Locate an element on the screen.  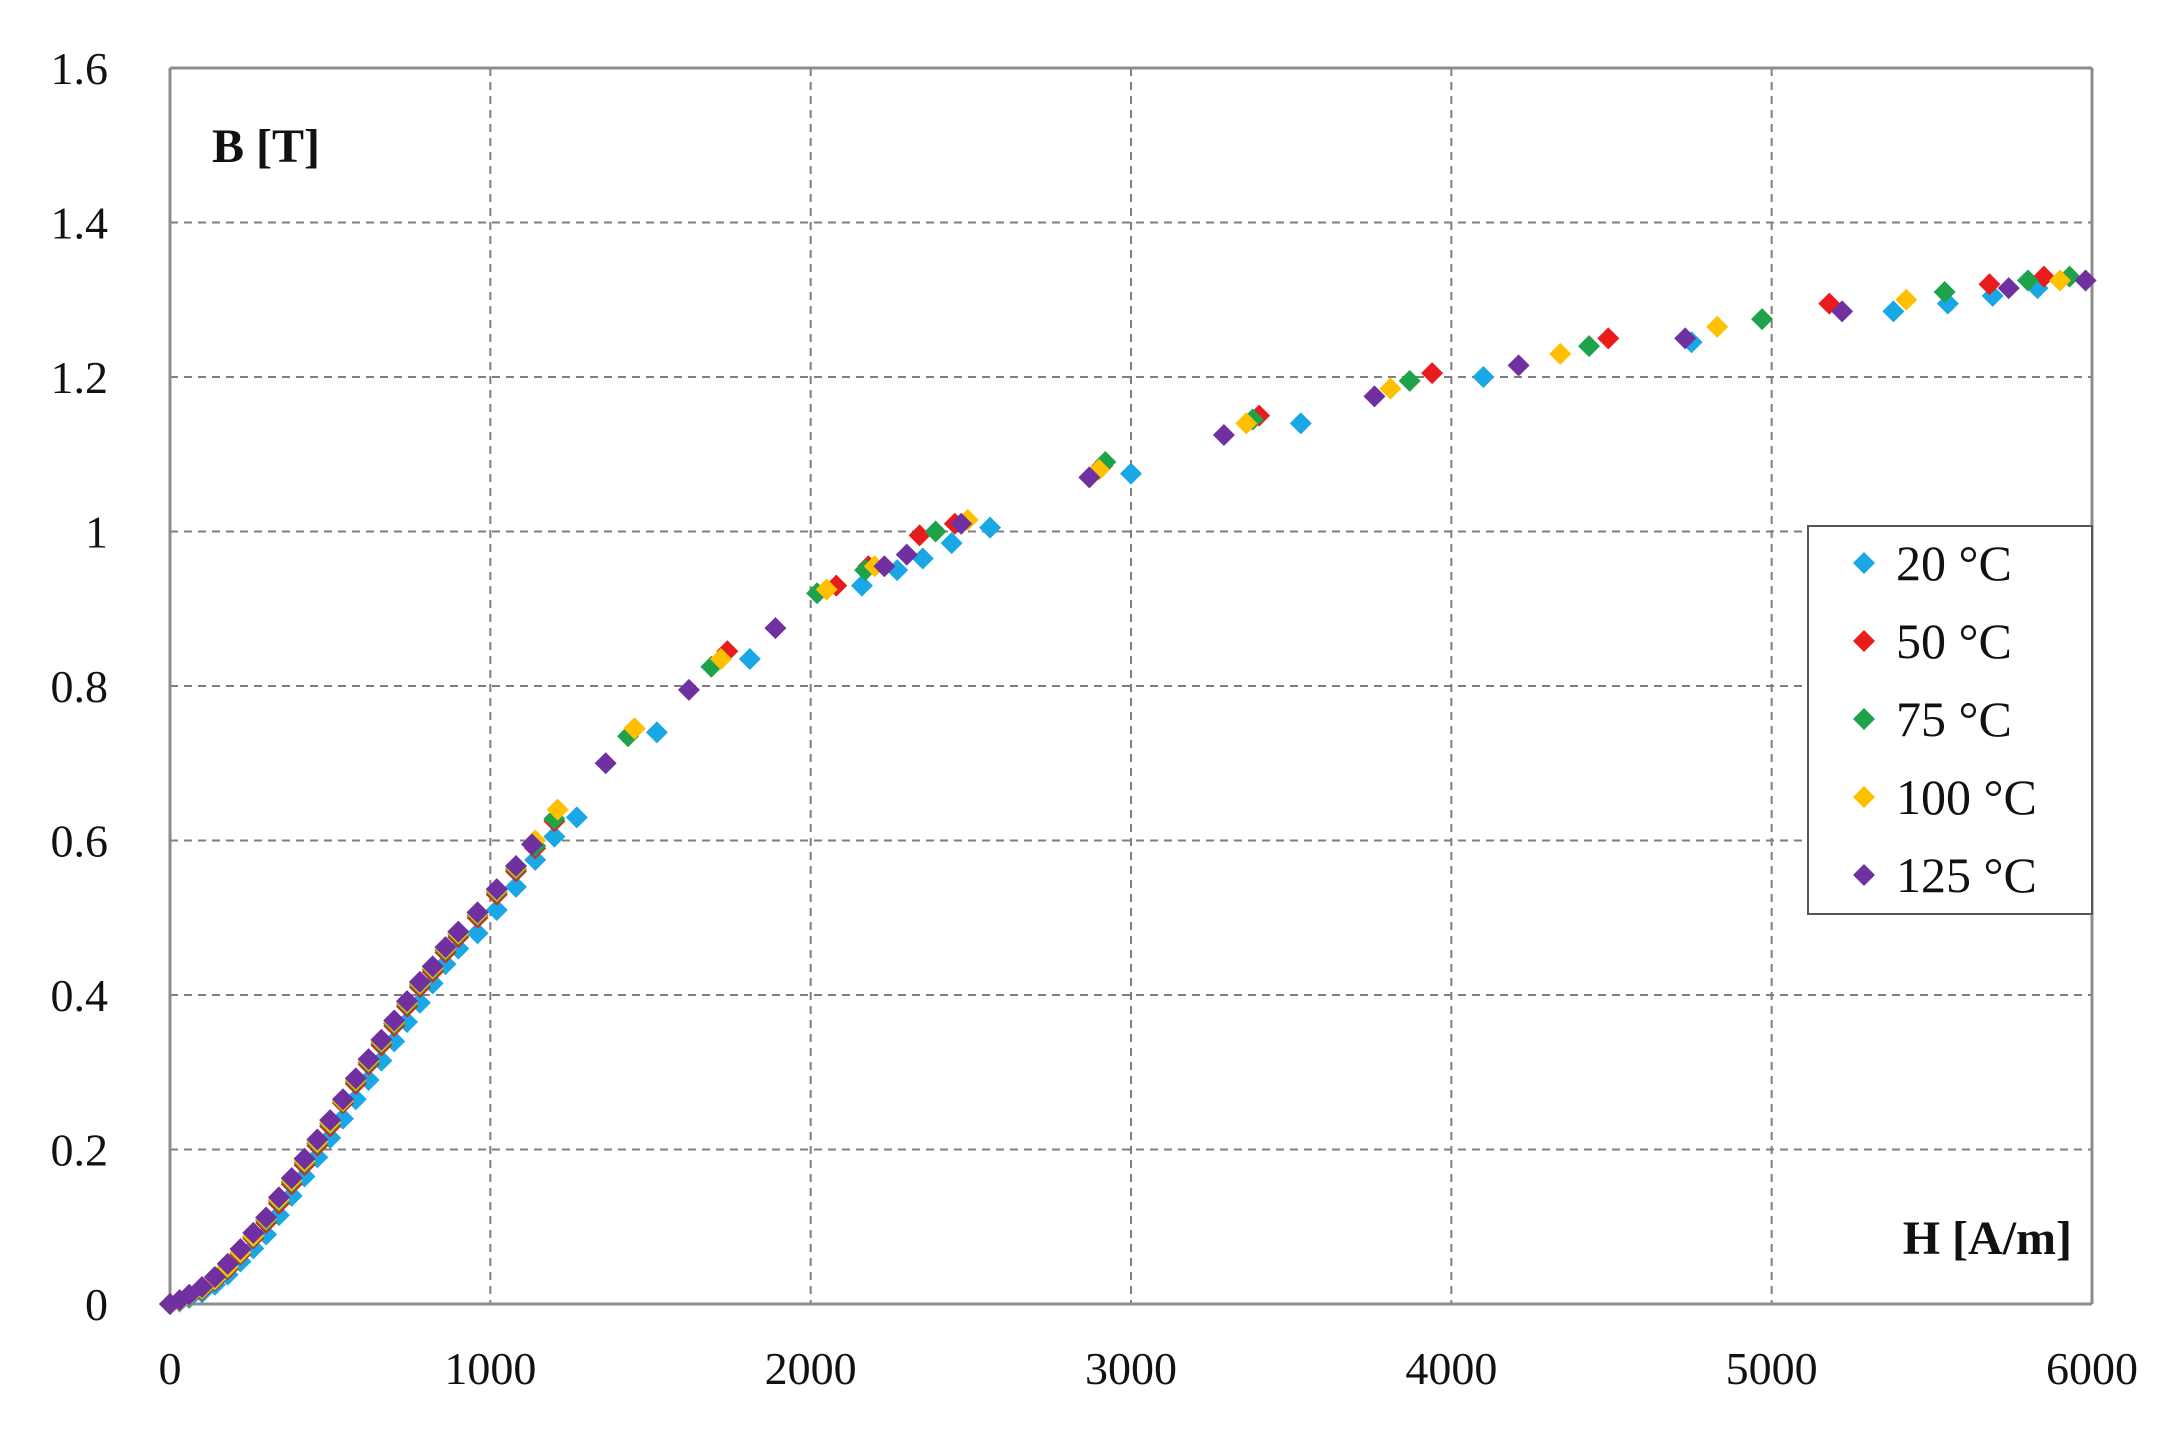
legend-label: 20 °C is located at coordinates (1954, 563).